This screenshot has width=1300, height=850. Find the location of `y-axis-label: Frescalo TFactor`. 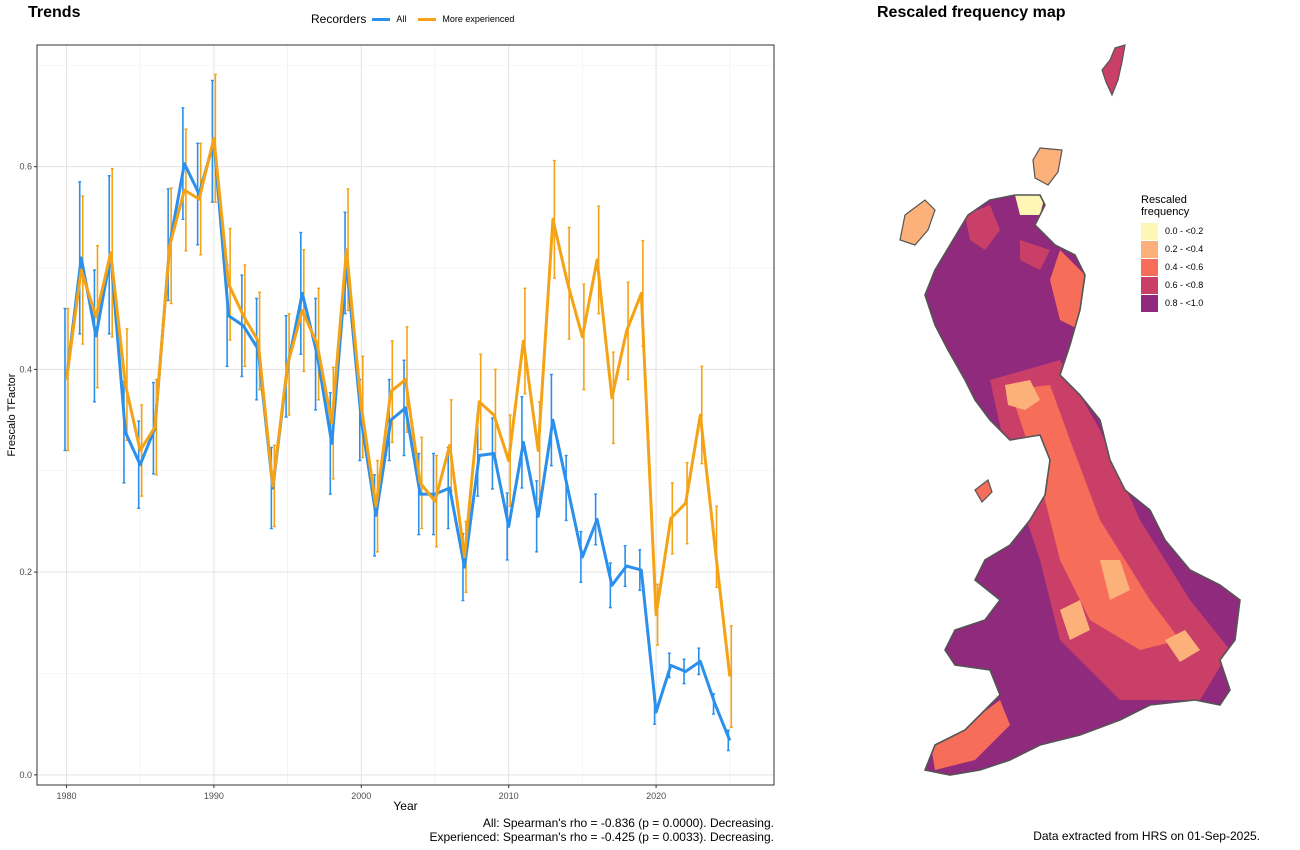

y-axis-label: Frescalo TFactor is located at coordinates (12, 414).